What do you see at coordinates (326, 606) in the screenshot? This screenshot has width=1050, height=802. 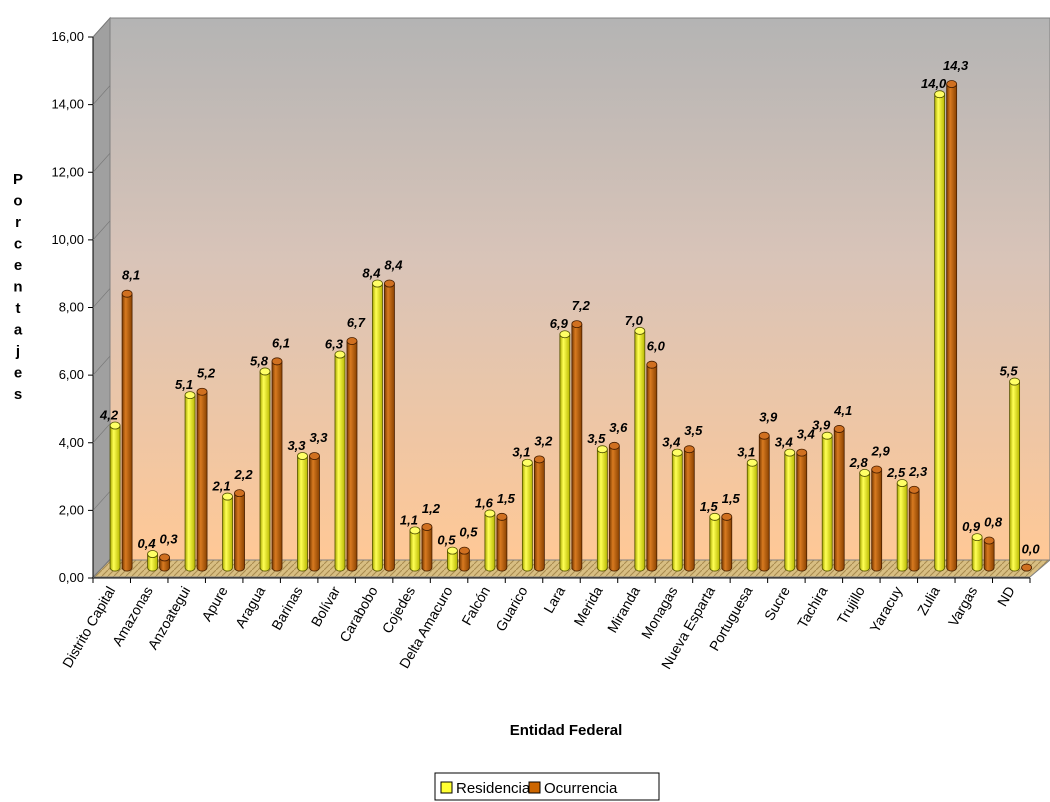 I see `x-category-label: Bolívar` at bounding box center [326, 606].